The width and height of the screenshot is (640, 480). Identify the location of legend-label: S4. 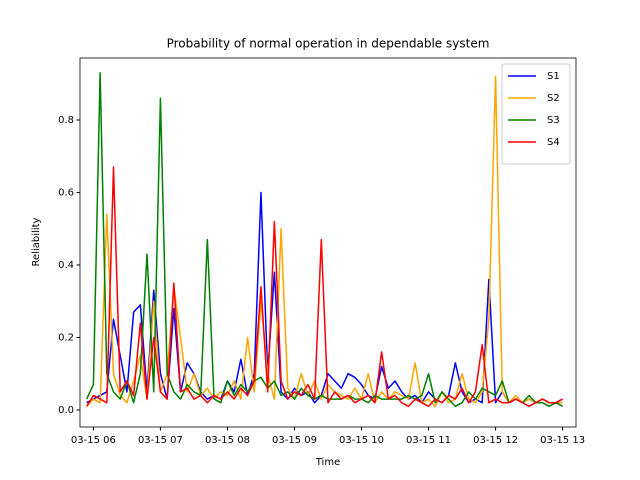
(553, 142).